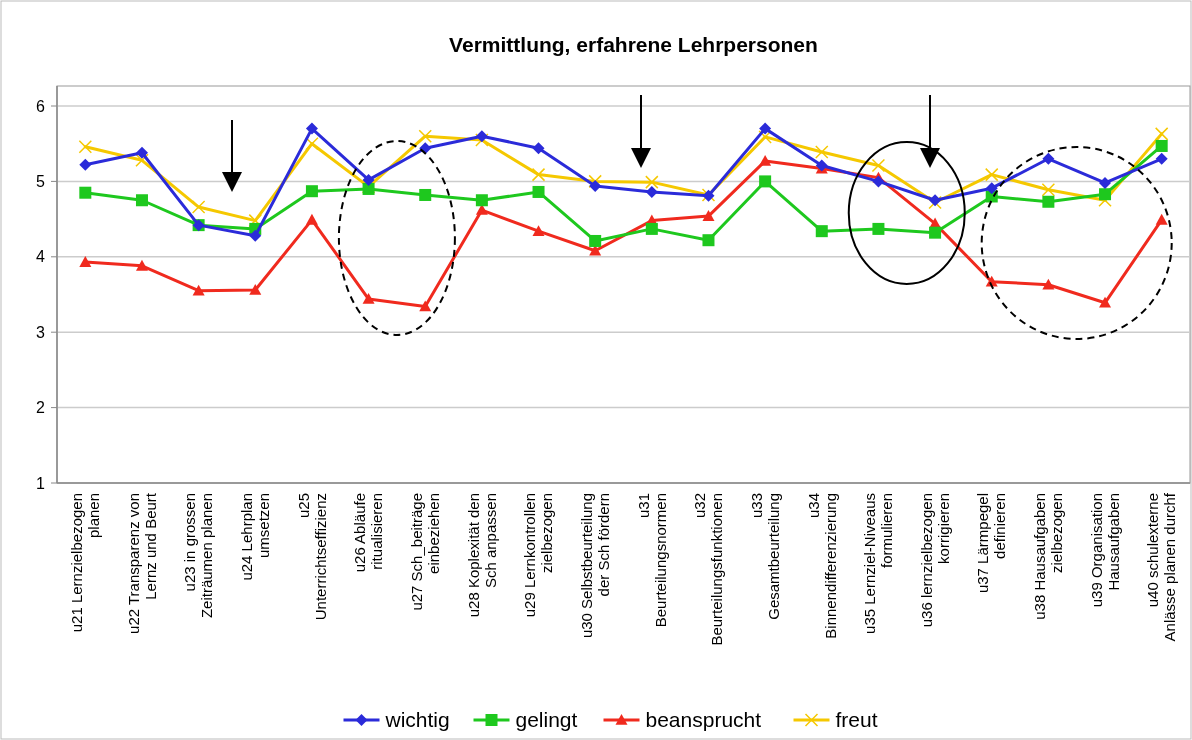 This screenshot has height=740, width=1192. Describe the element at coordinates (41, 257) in the screenshot. I see `y-tick-label: 4` at that location.